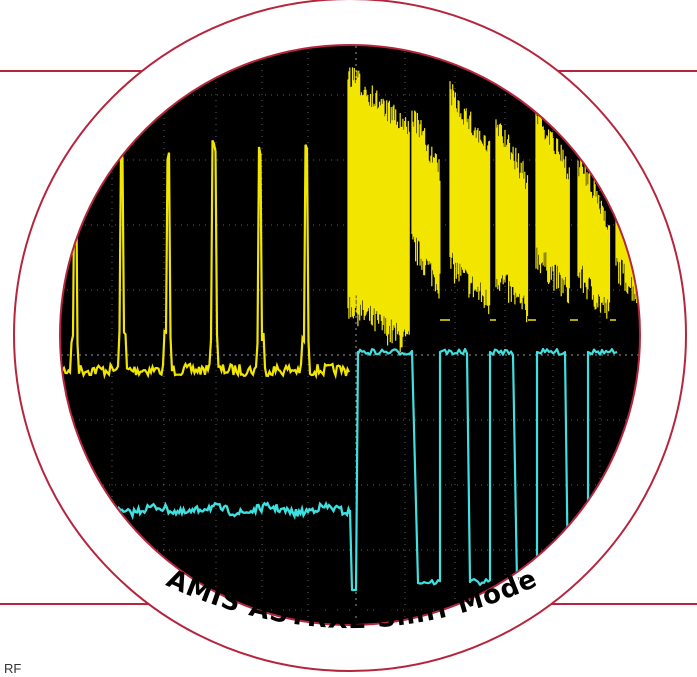 Image resolution: width=697 pixels, height=677 pixels. I want to click on corner-label: RF, so click(13, 668).